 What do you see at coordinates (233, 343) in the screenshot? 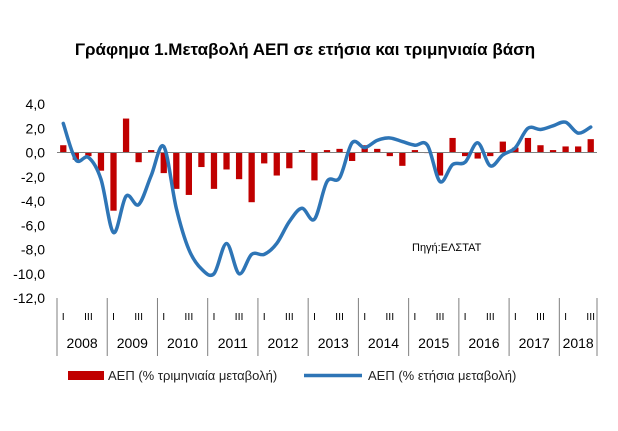
I see `year-label: 2011` at bounding box center [233, 343].